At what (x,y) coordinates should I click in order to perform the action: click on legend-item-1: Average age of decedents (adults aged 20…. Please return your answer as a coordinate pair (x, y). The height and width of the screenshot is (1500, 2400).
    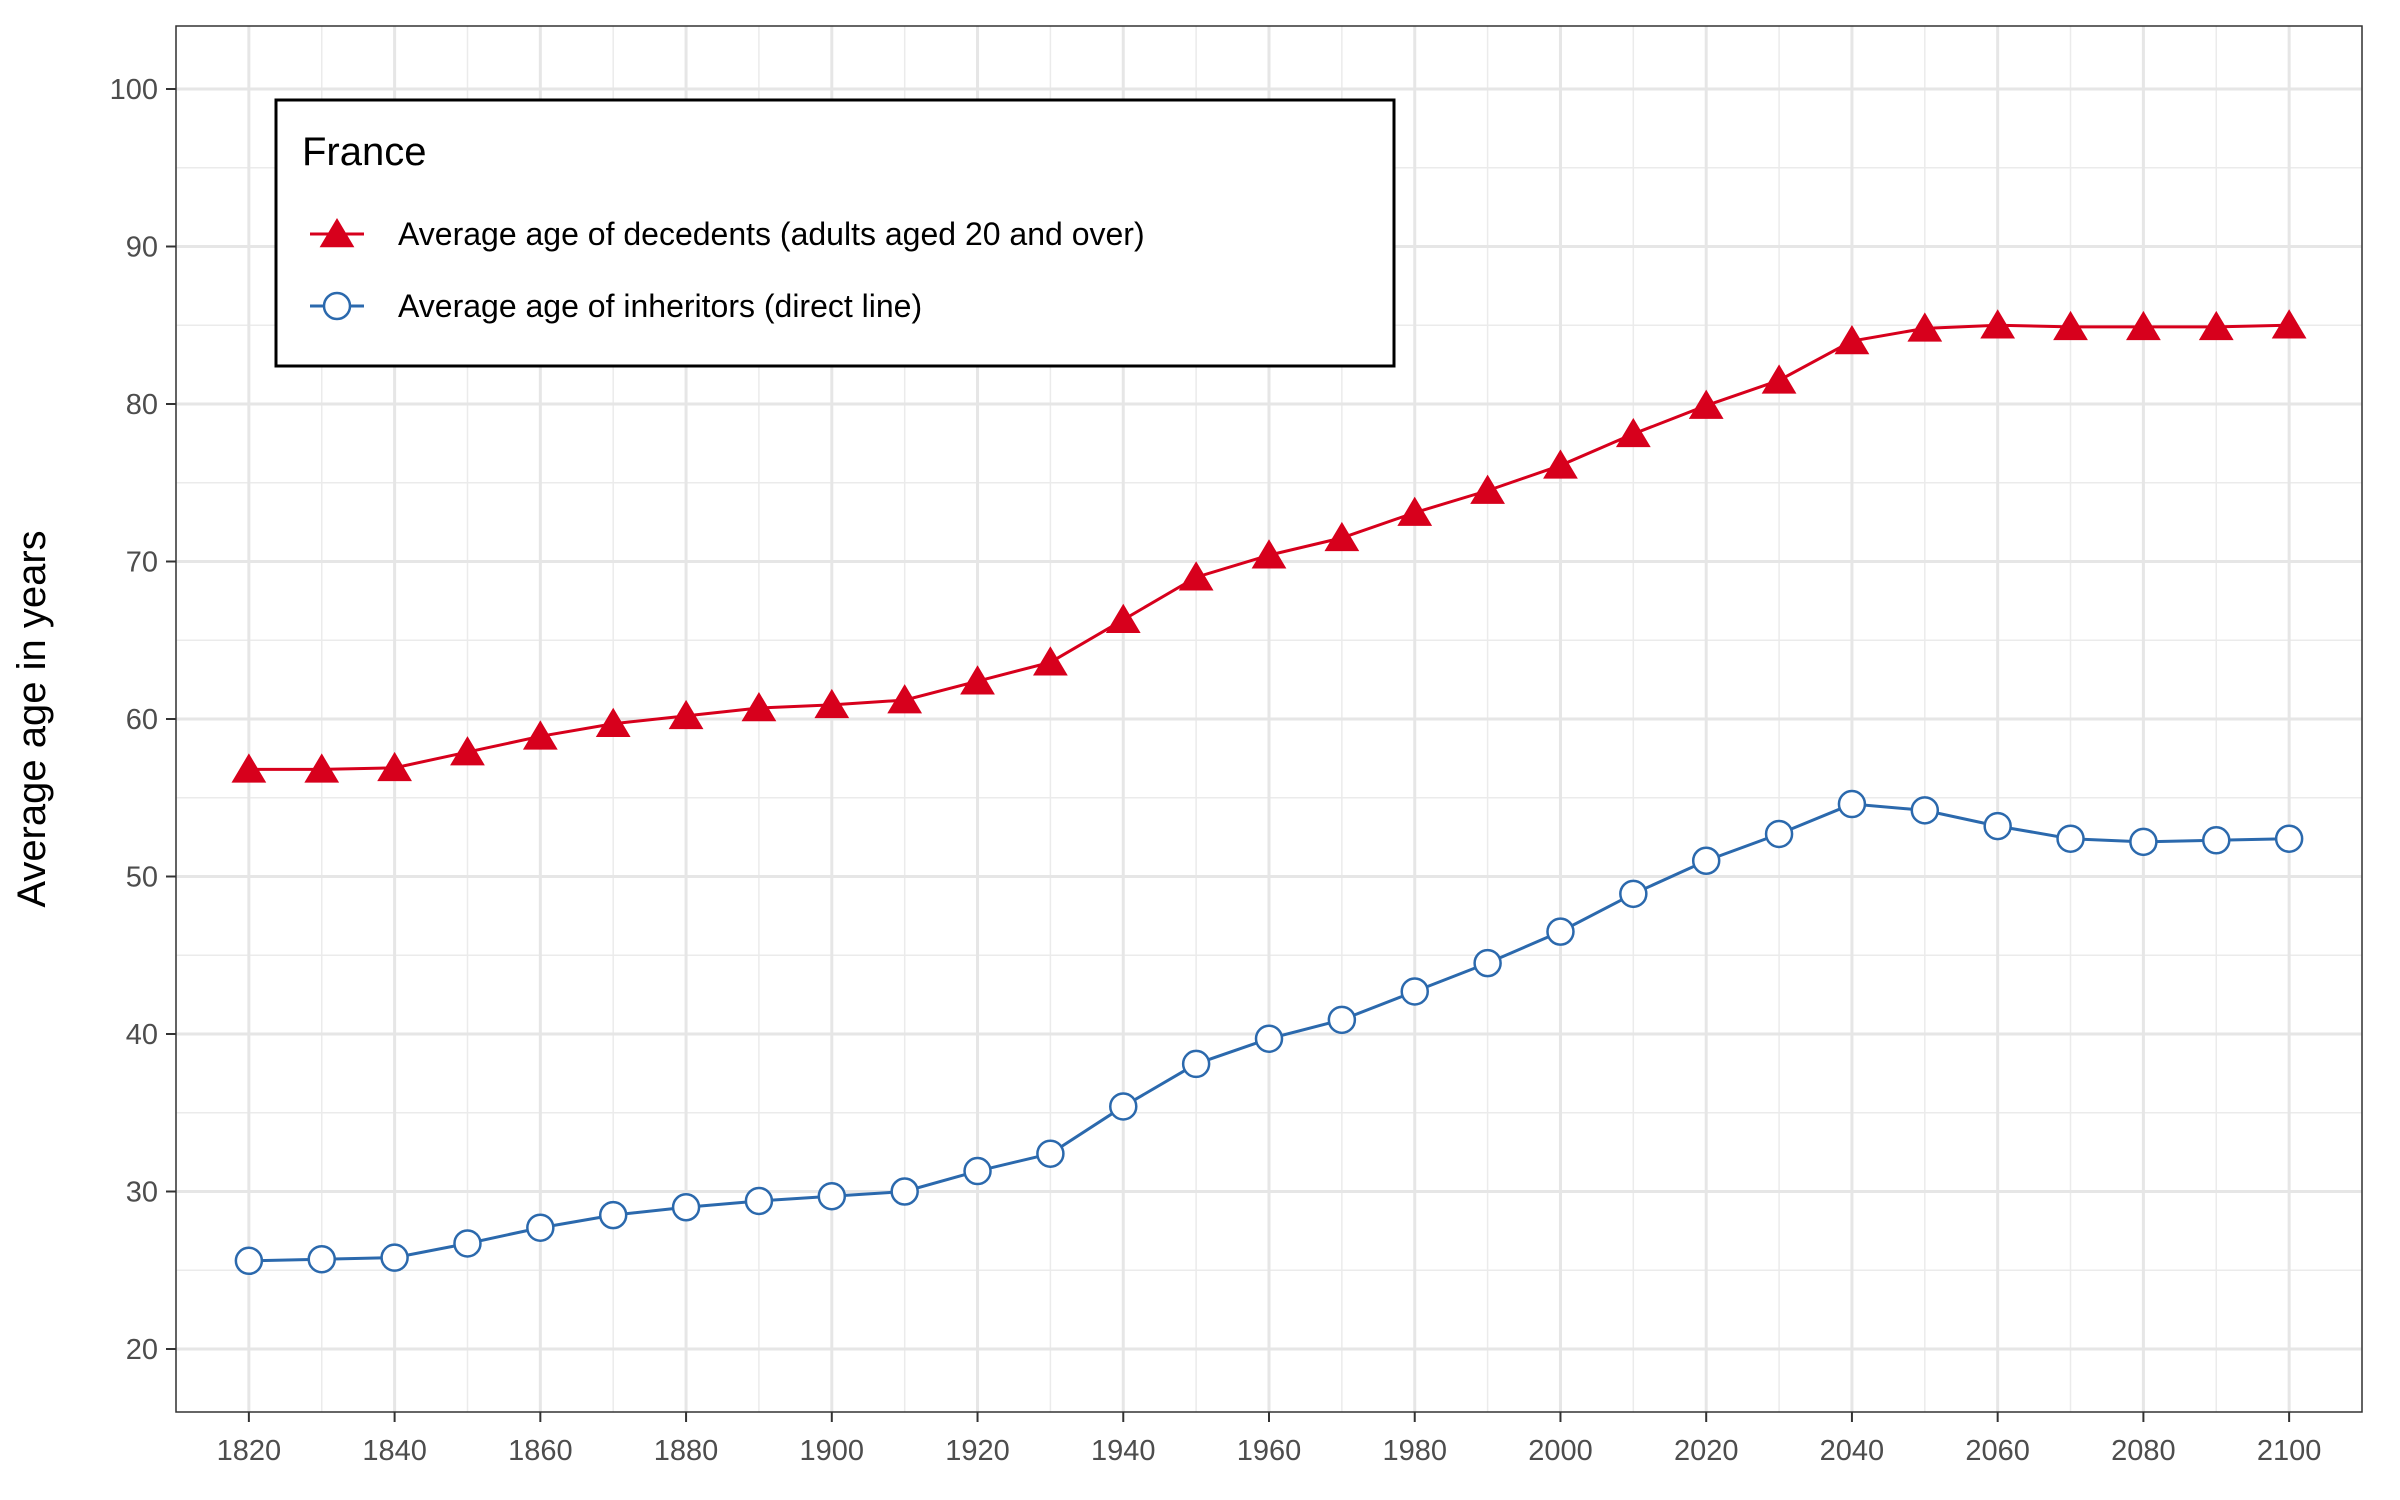
    Looking at the image, I should click on (727, 234).